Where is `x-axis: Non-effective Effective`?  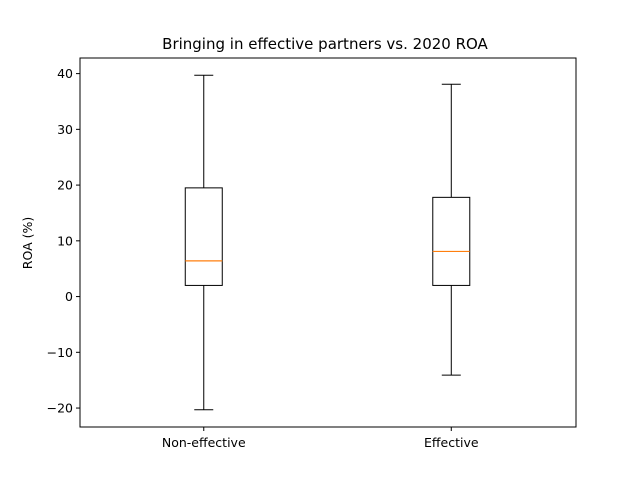
x-axis: Non-effective Effective is located at coordinates (320, 438).